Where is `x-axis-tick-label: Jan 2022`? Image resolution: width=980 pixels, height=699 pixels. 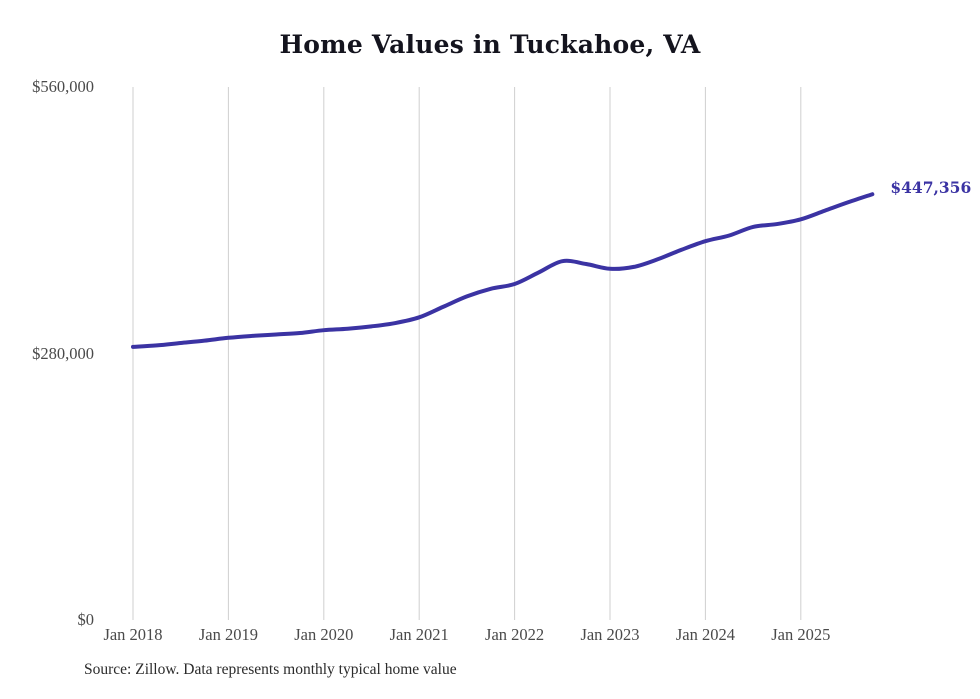 x-axis-tick-label: Jan 2022 is located at coordinates (515, 634).